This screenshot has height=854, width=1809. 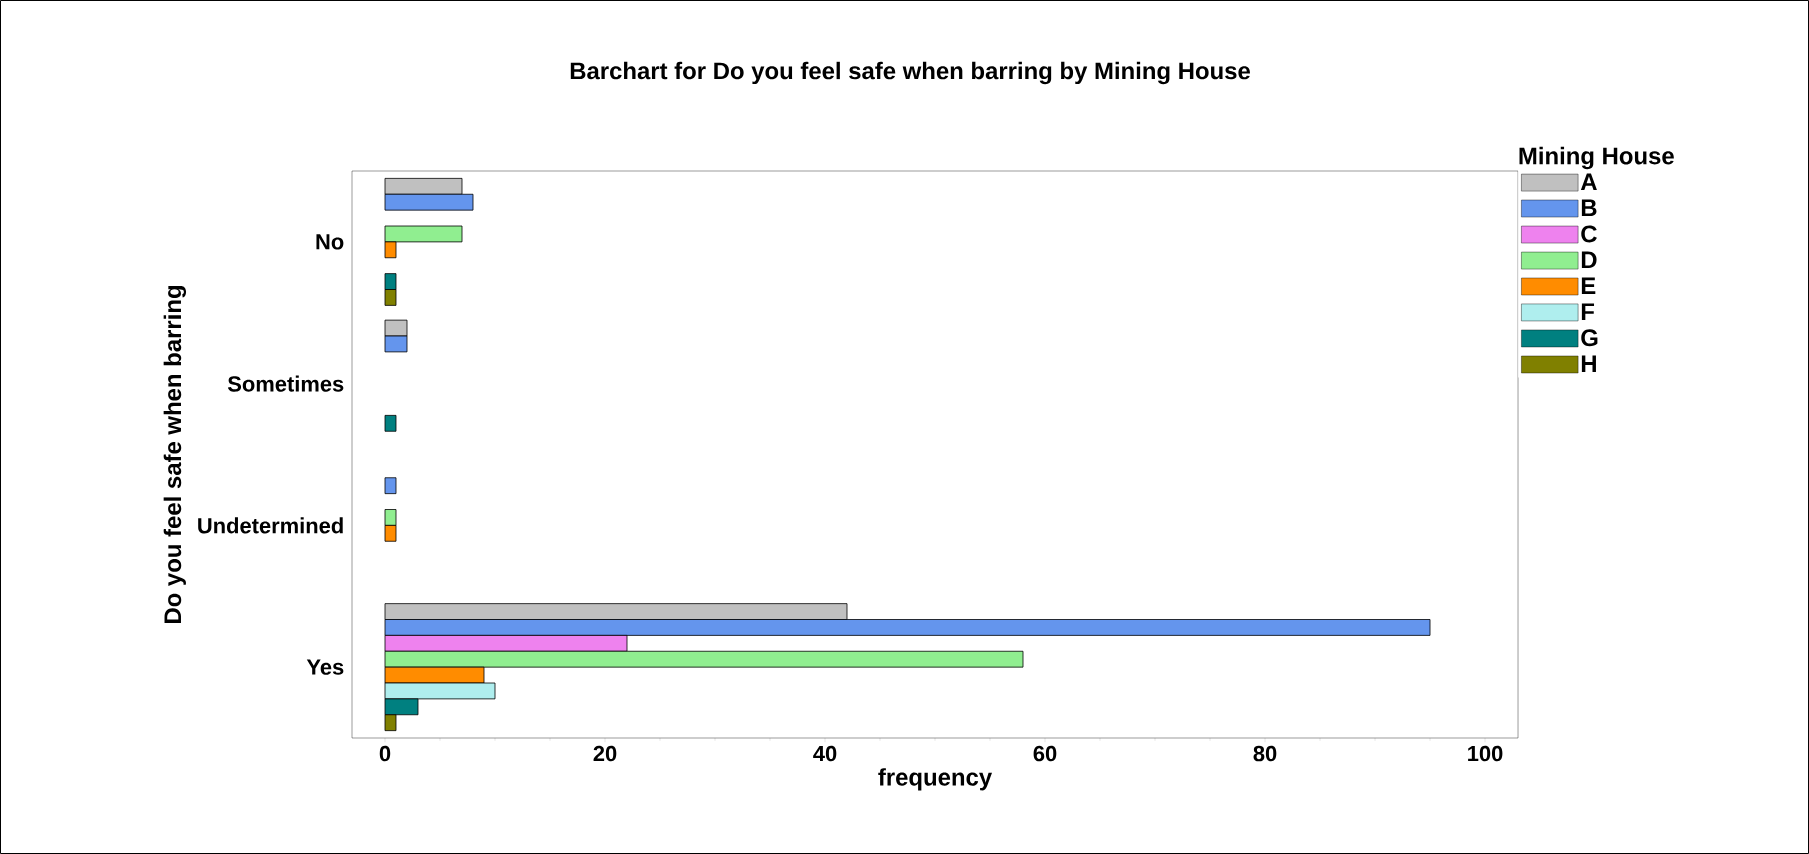 What do you see at coordinates (330, 242) in the screenshot?
I see `y-tick-label: No` at bounding box center [330, 242].